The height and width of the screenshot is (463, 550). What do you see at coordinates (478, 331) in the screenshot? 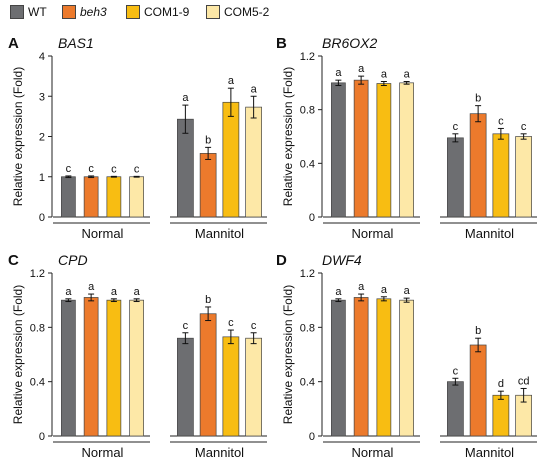
I see `panel-d-significance-letter: b` at bounding box center [478, 331].